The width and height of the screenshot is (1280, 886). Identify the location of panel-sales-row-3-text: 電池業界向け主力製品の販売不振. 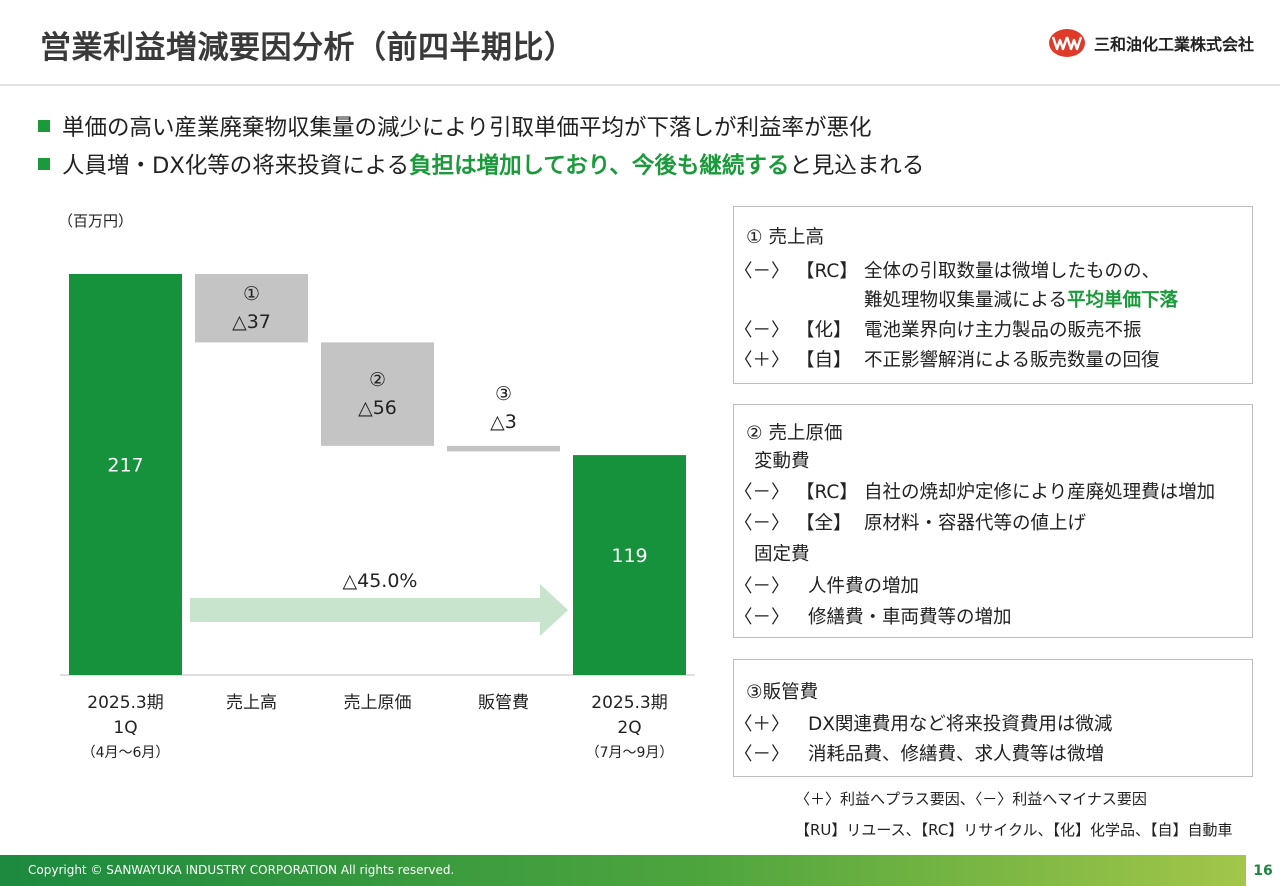
(1003, 330).